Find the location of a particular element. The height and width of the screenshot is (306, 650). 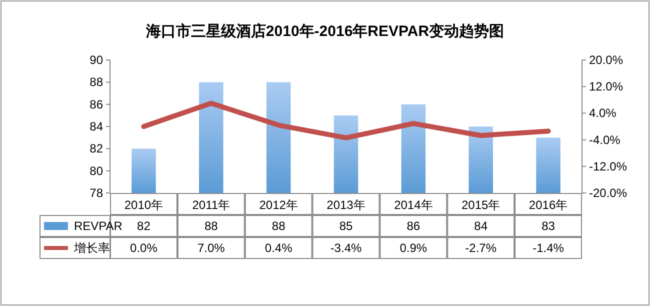

y-tick-label: 80 is located at coordinates (97, 171).